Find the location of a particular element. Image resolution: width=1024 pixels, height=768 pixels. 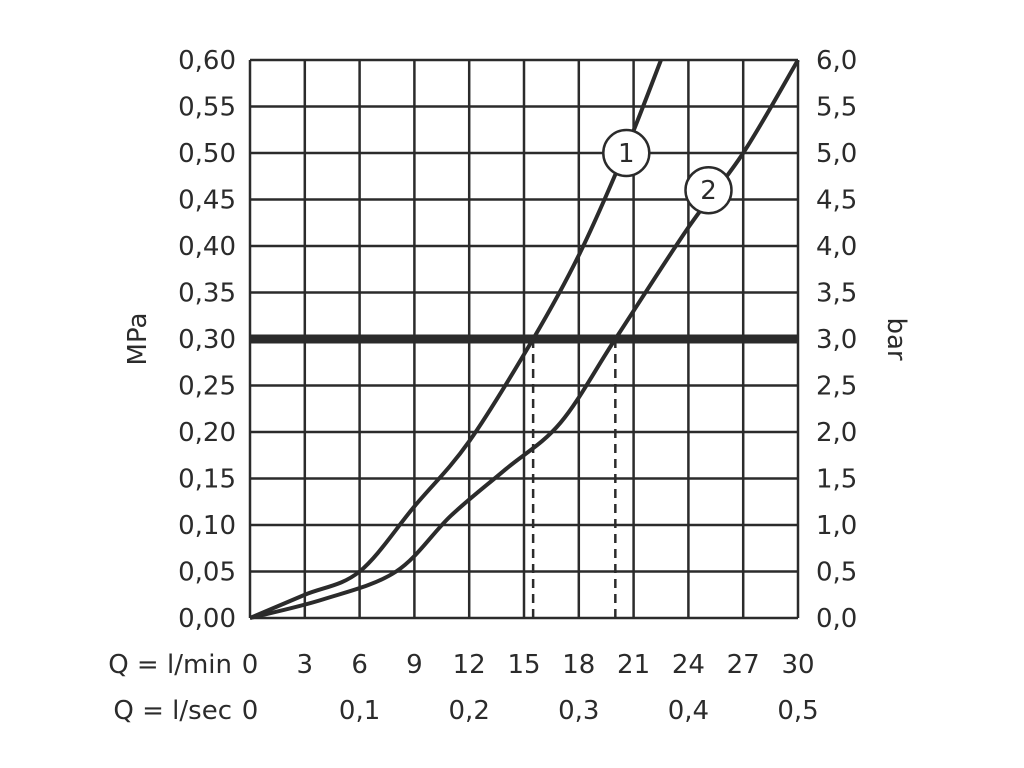

right-tick-label: 2,0 is located at coordinates (836, 433).